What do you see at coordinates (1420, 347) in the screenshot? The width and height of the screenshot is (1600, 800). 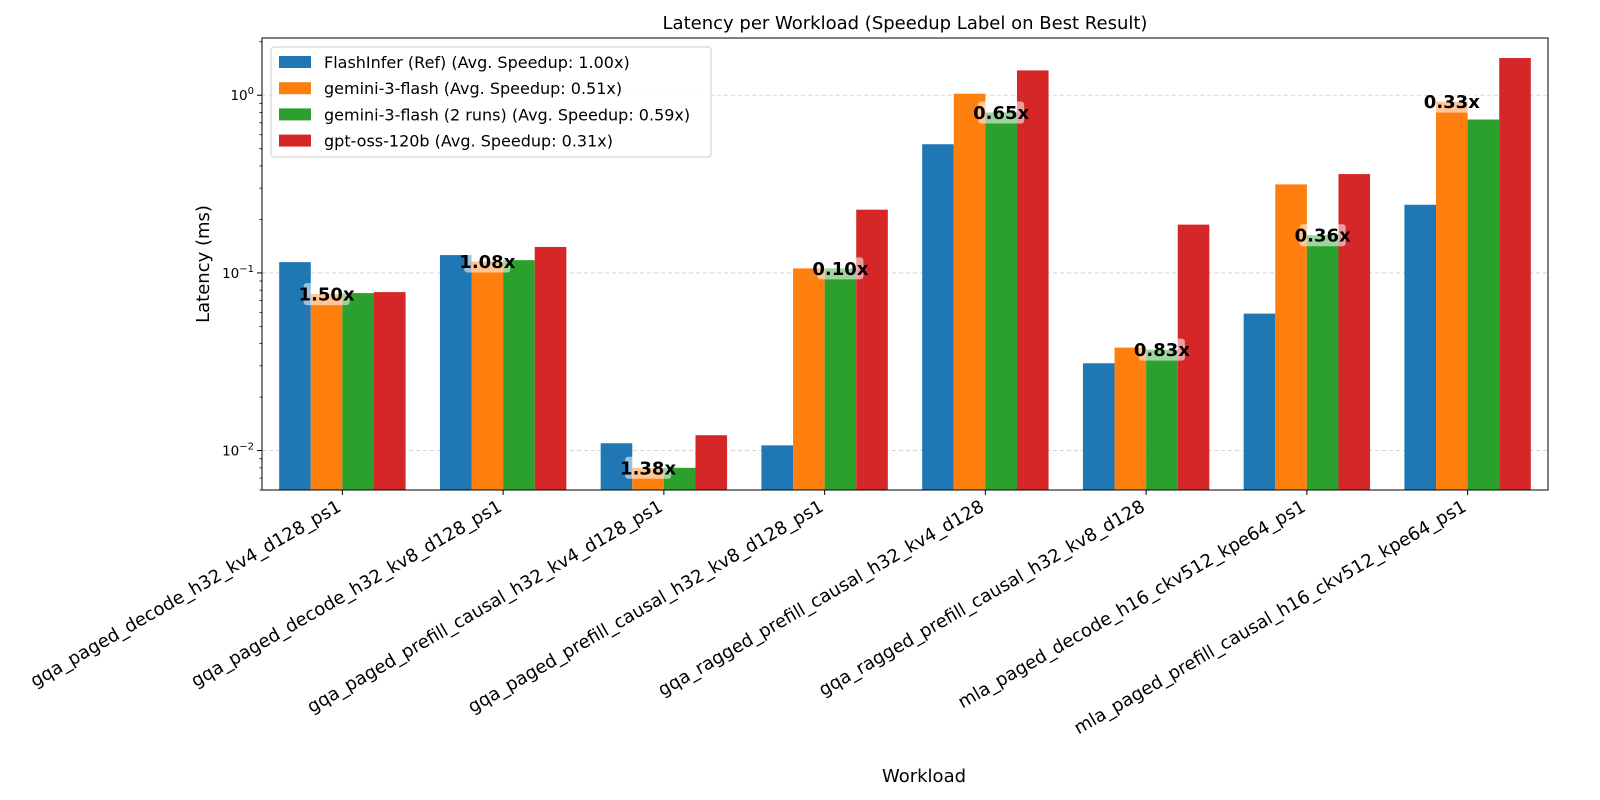 I see `bar-s0-c7` at bounding box center [1420, 347].